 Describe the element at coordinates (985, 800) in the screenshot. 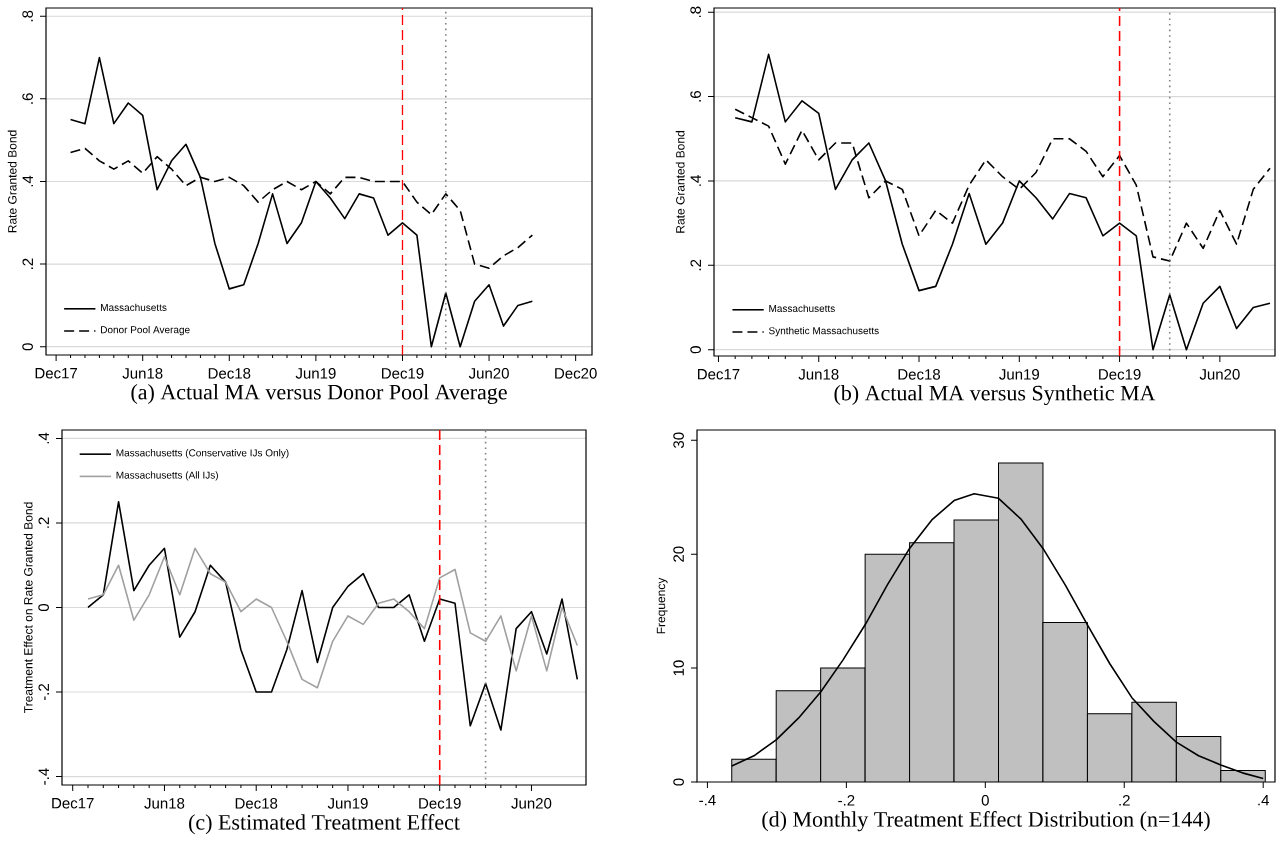

I see `x-tick-label: 0` at that location.